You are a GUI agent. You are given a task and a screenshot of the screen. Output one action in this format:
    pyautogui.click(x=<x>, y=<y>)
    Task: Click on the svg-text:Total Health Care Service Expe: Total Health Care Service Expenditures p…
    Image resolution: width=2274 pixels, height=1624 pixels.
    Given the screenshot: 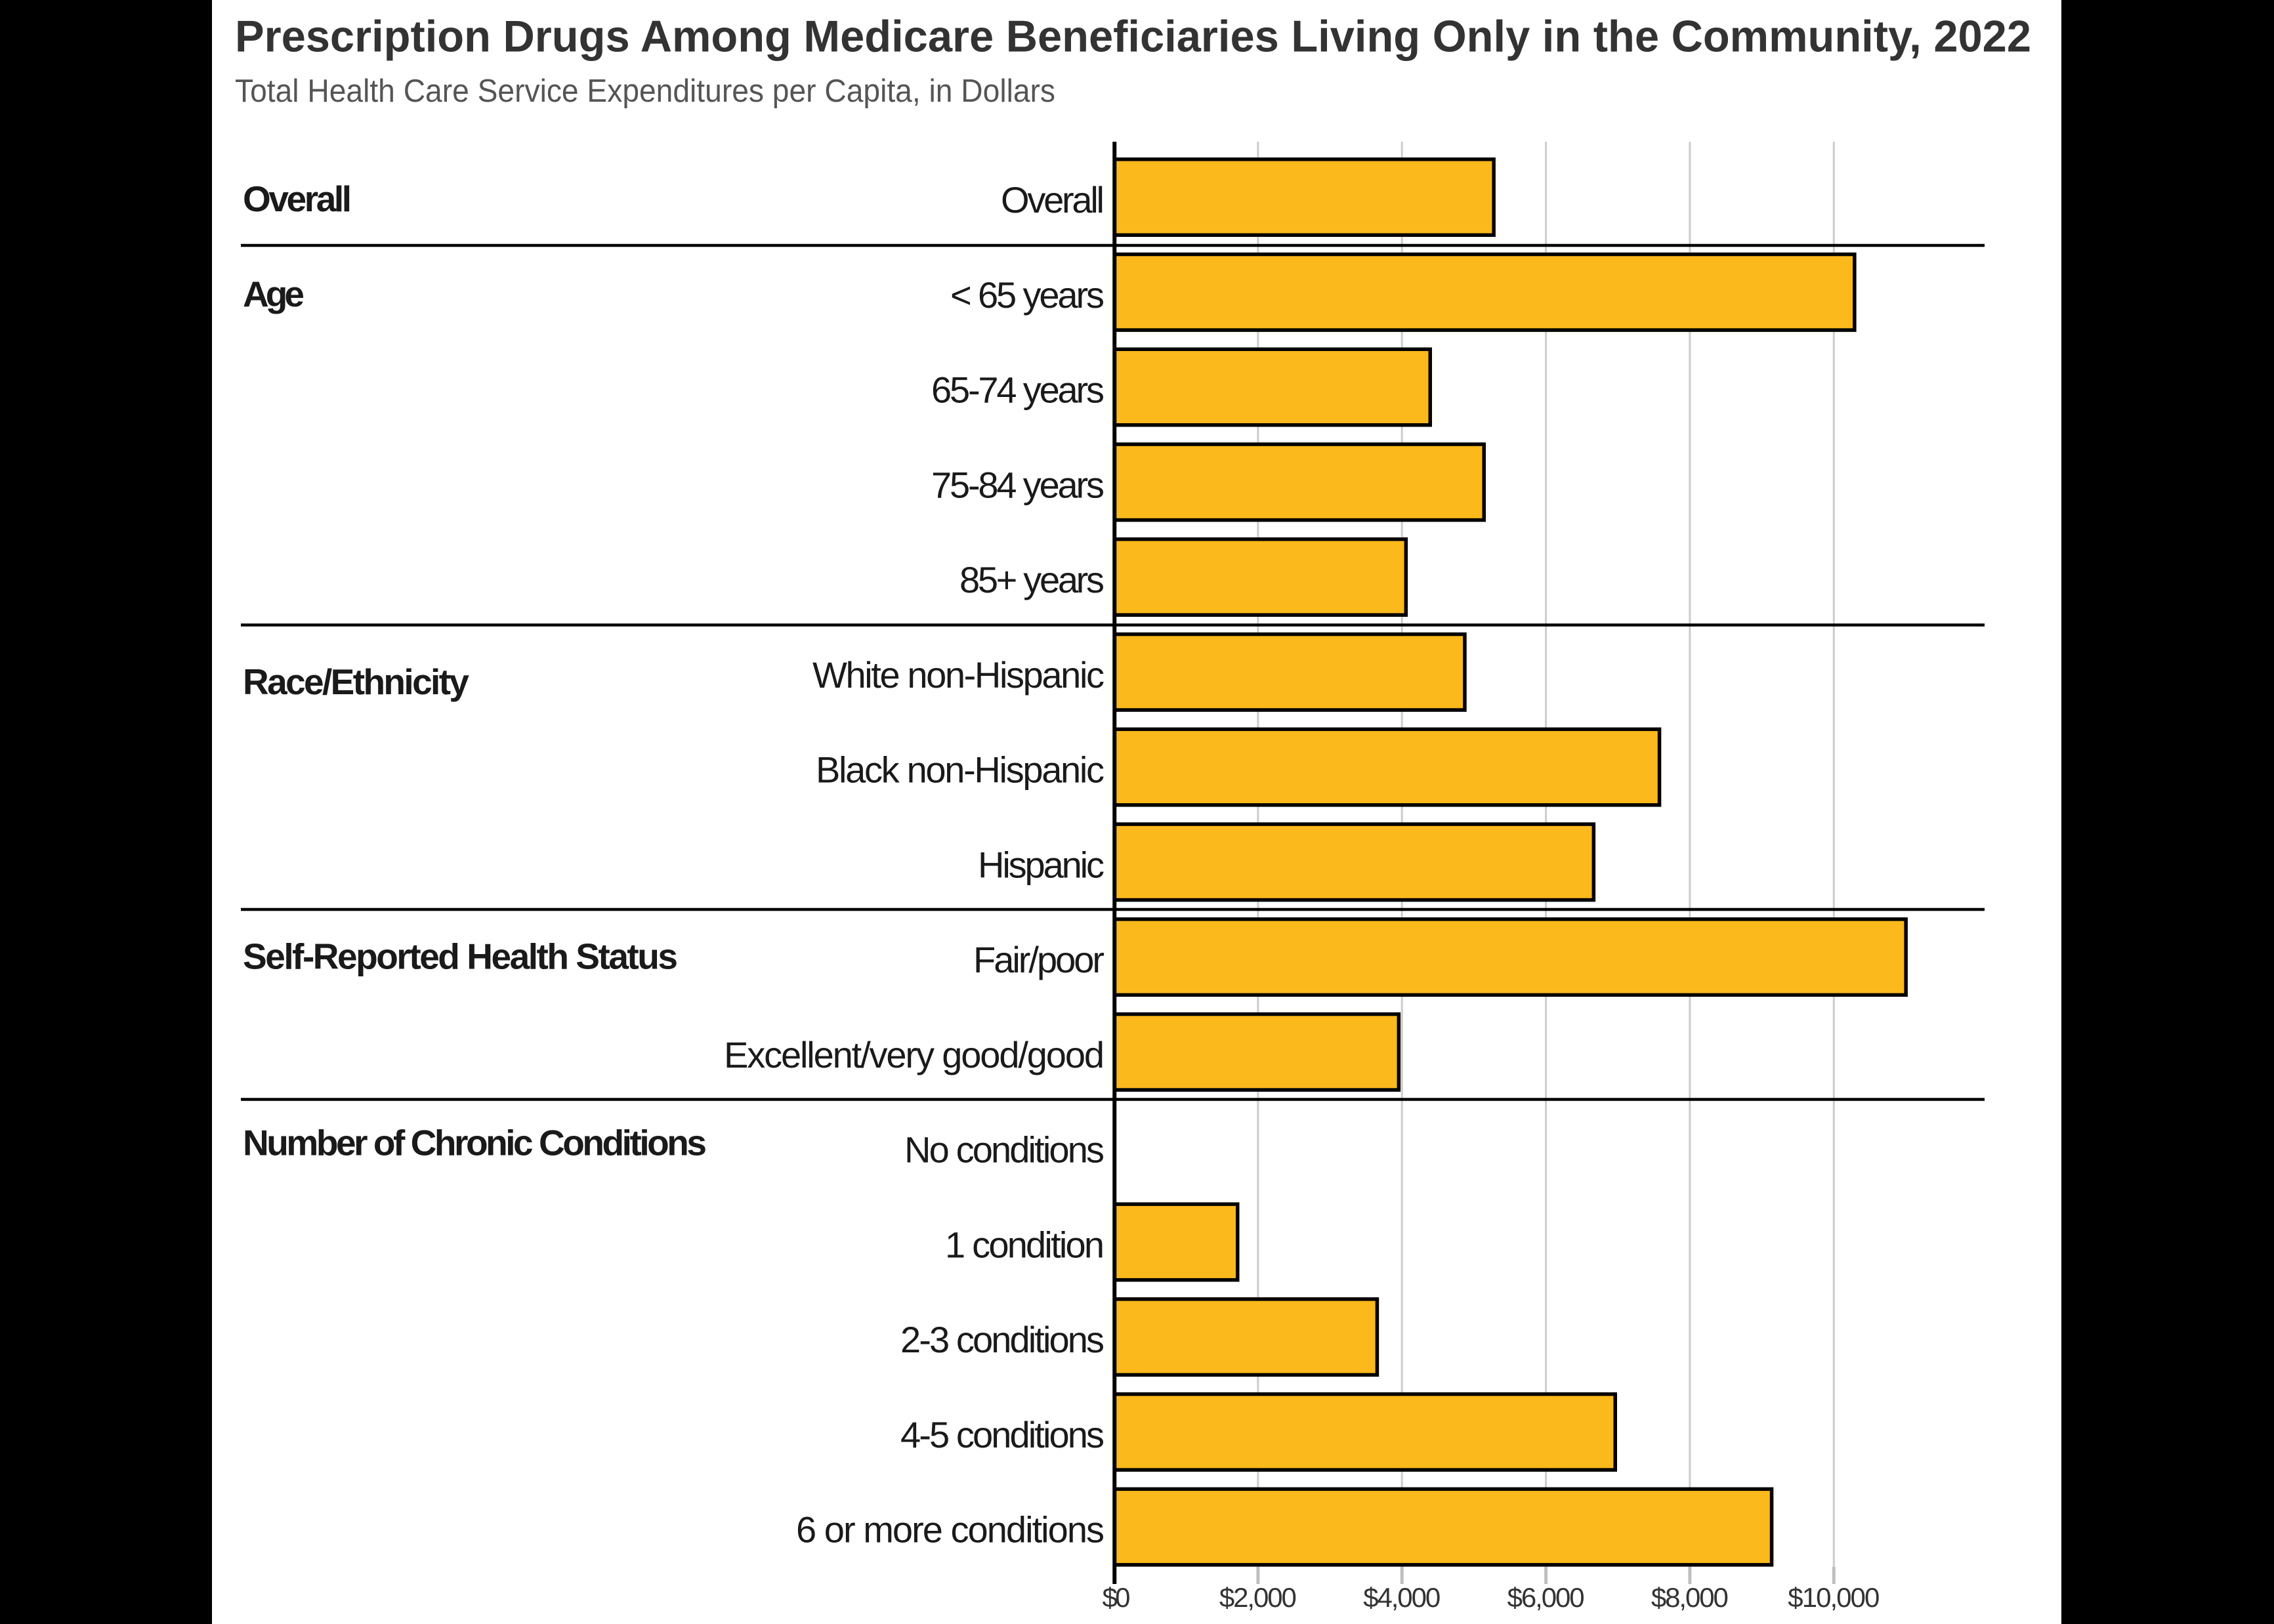 What is the action you would take?
    pyautogui.click(x=645, y=91)
    